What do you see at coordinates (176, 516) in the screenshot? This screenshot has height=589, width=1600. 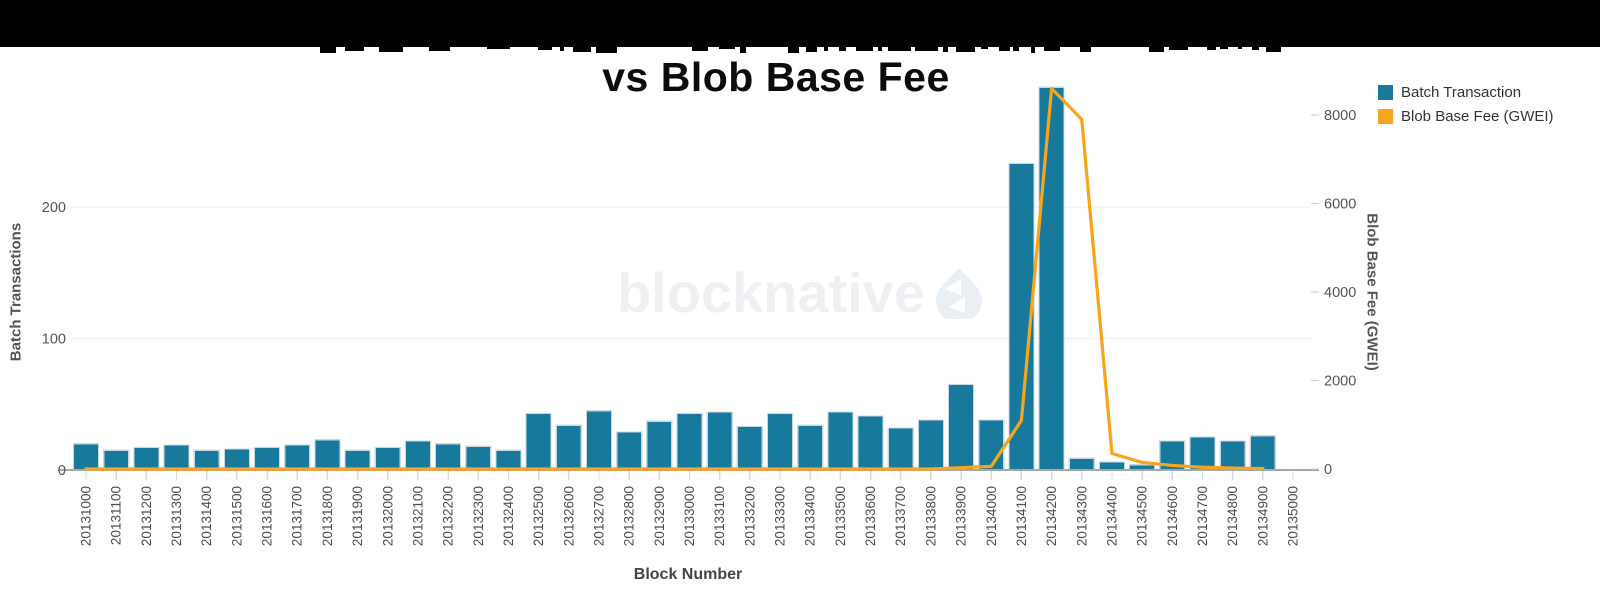 I see `x-tick-label: 20131300` at bounding box center [176, 516].